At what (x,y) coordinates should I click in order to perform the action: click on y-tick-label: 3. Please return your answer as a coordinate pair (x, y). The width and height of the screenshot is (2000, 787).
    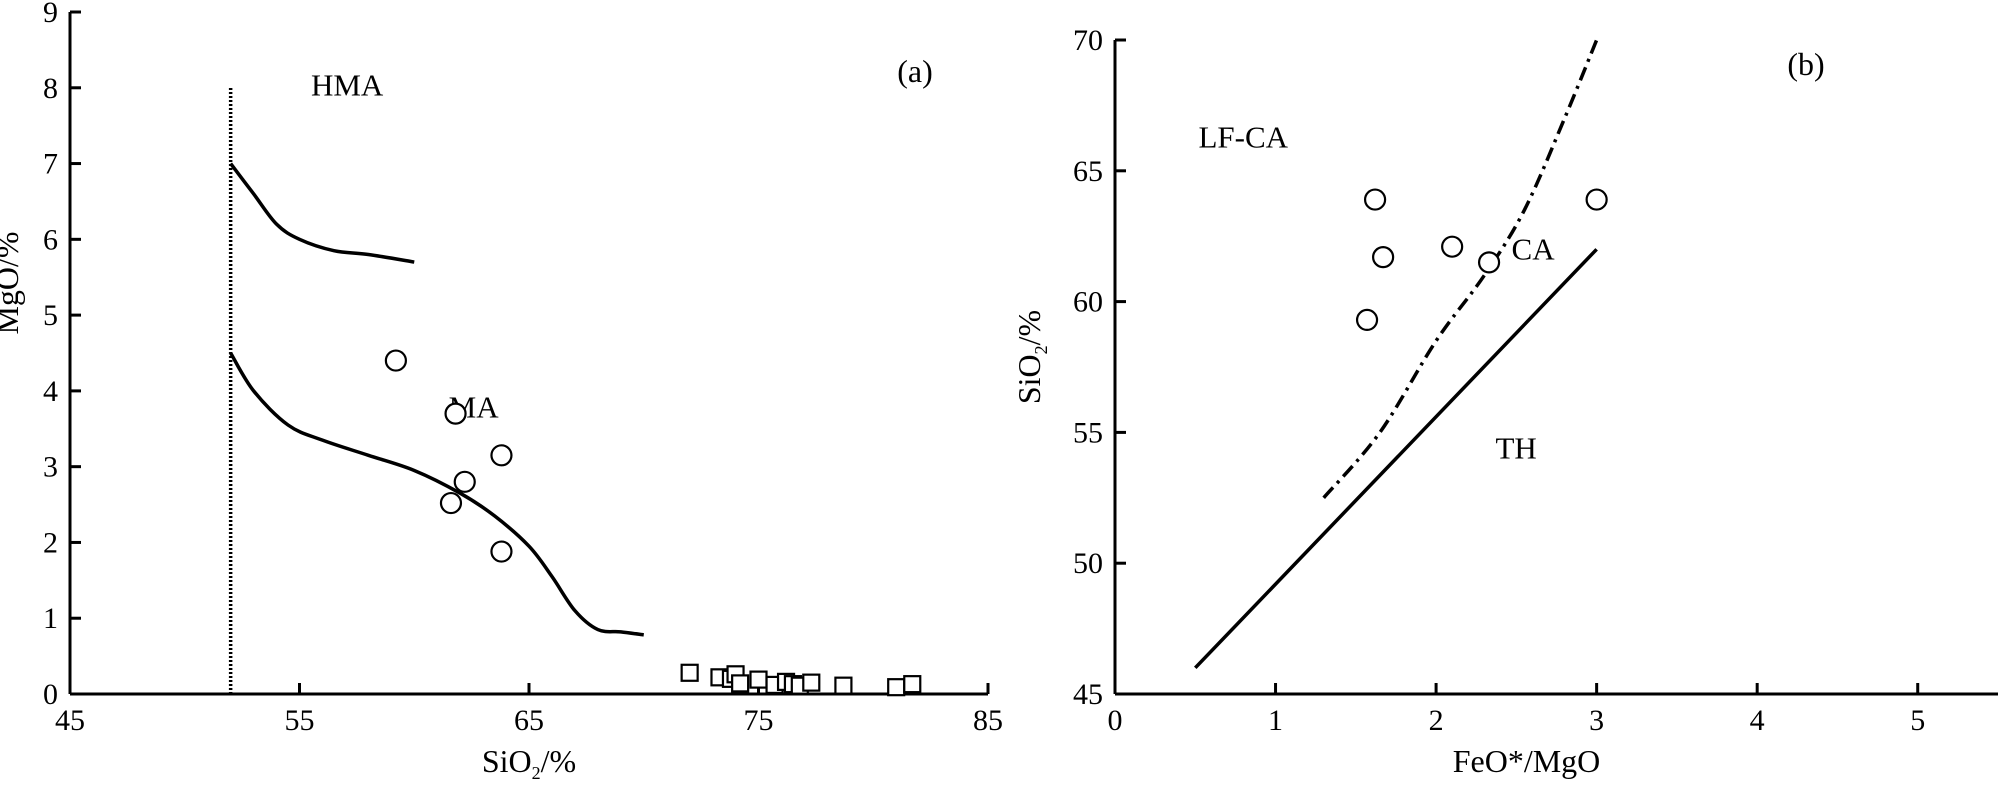
    Looking at the image, I should click on (50, 467).